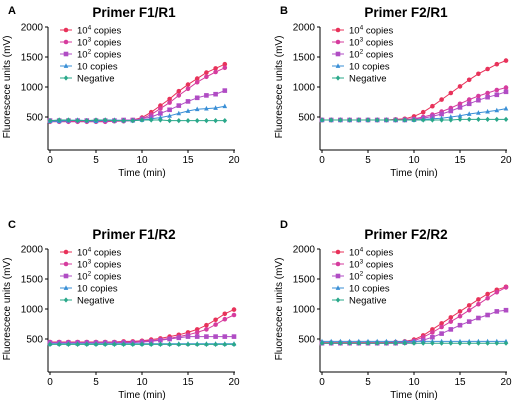  What do you see at coordinates (137, 106) in the screenshot?
I see `series-line` at bounding box center [137, 106].